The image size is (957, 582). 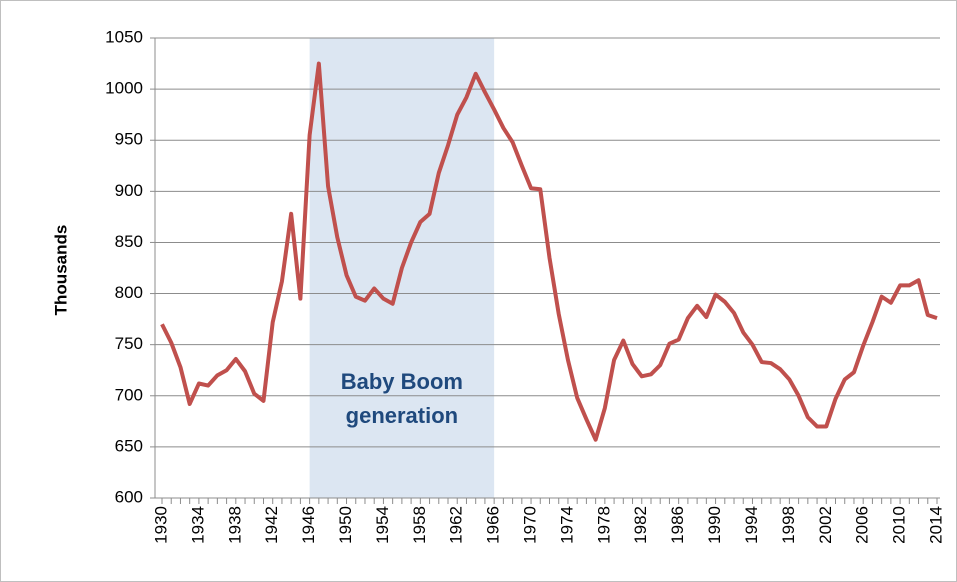 I want to click on x-tick-label: 1958, so click(x=419, y=525).